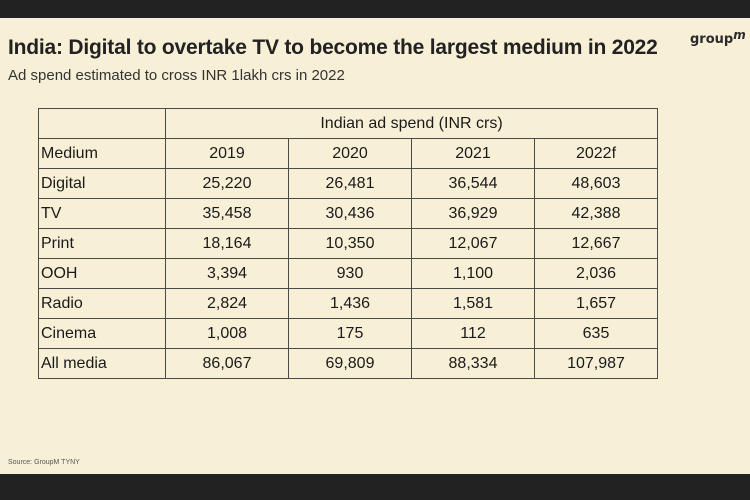  Describe the element at coordinates (227, 333) in the screenshot. I see `table-cell: 1,008` at that location.